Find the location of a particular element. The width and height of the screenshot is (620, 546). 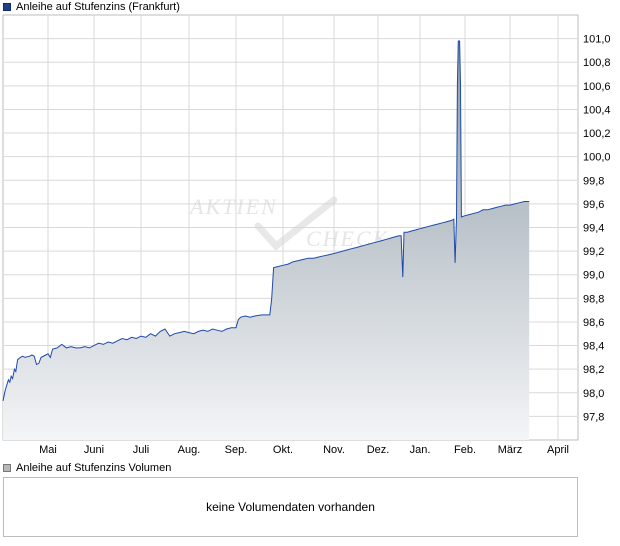

x-tick-label: Okt. is located at coordinates (283, 450).